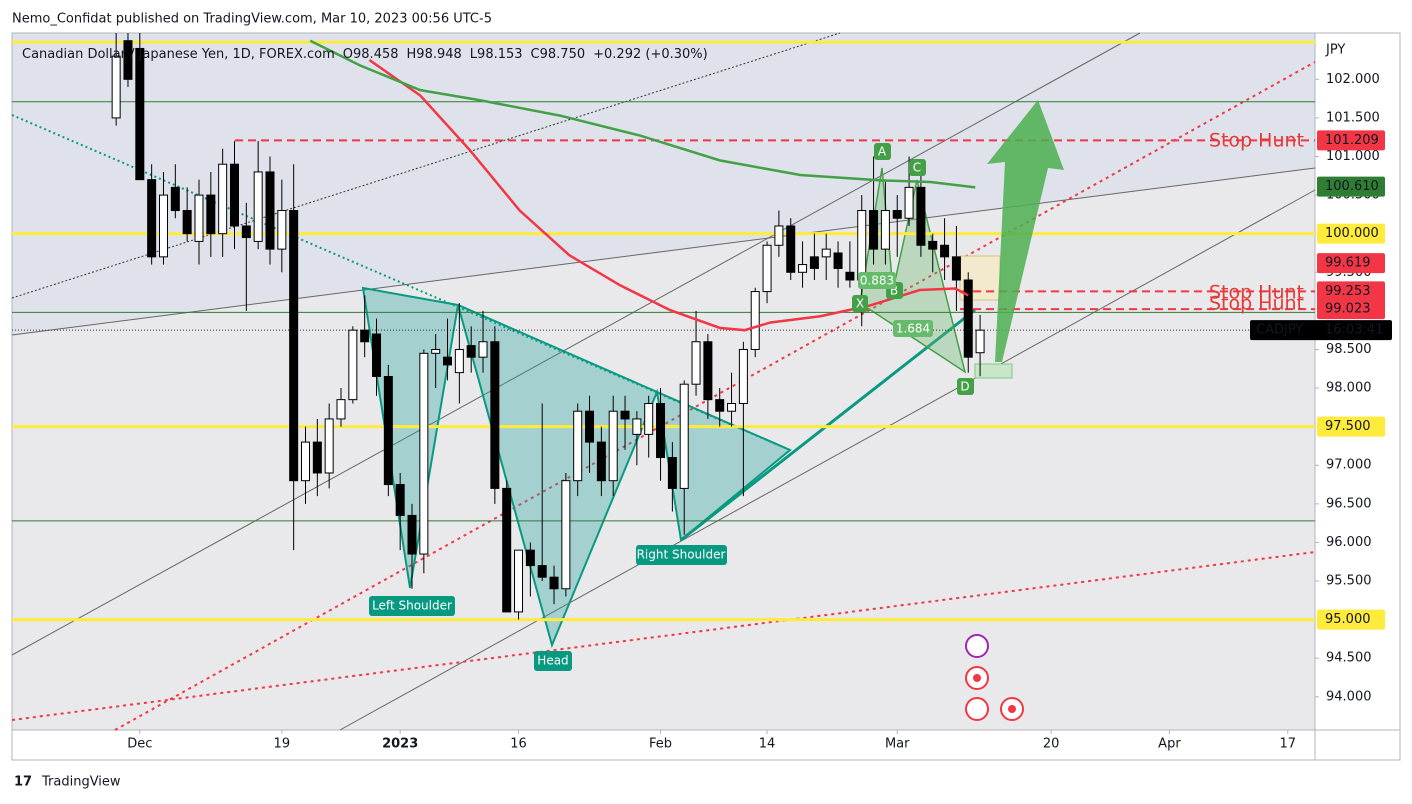 The image size is (1412, 804). What do you see at coordinates (994, 677) in the screenshot?
I see `event-icons` at bounding box center [994, 677].